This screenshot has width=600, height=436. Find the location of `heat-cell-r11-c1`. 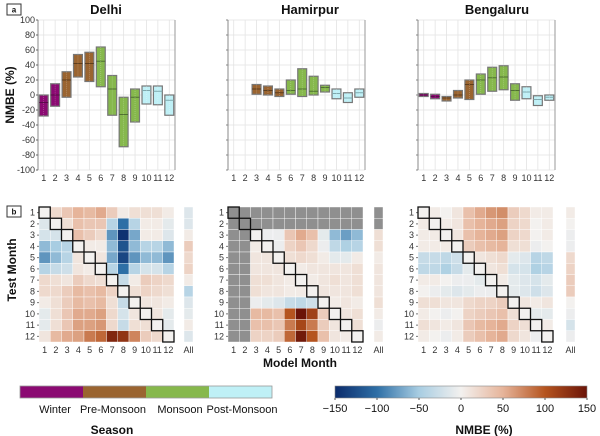

heat-cell-r11-c1 is located at coordinates (423, 325).